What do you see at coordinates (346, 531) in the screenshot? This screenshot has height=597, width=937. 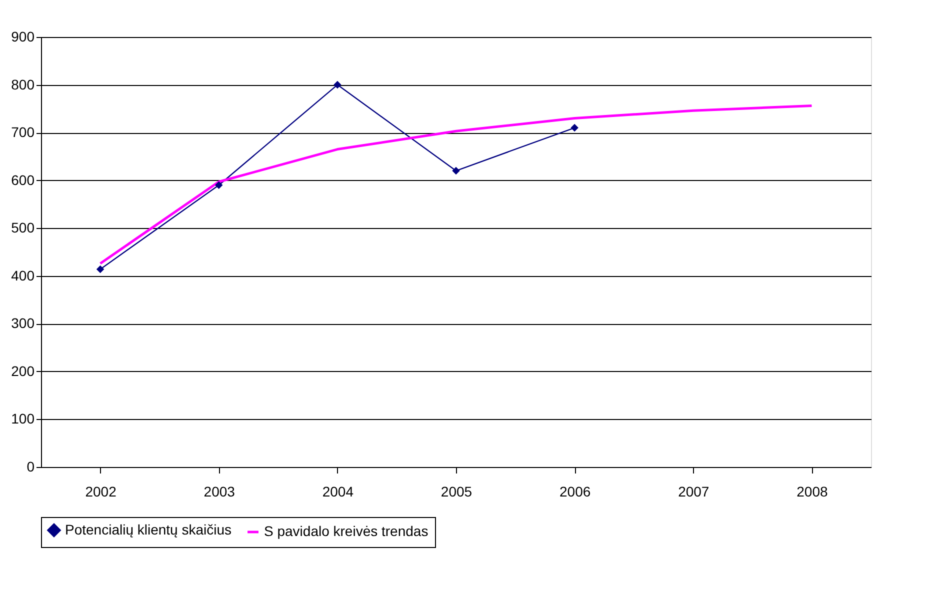 I see `legend-label: S pavidalo kreivės trendas` at bounding box center [346, 531].